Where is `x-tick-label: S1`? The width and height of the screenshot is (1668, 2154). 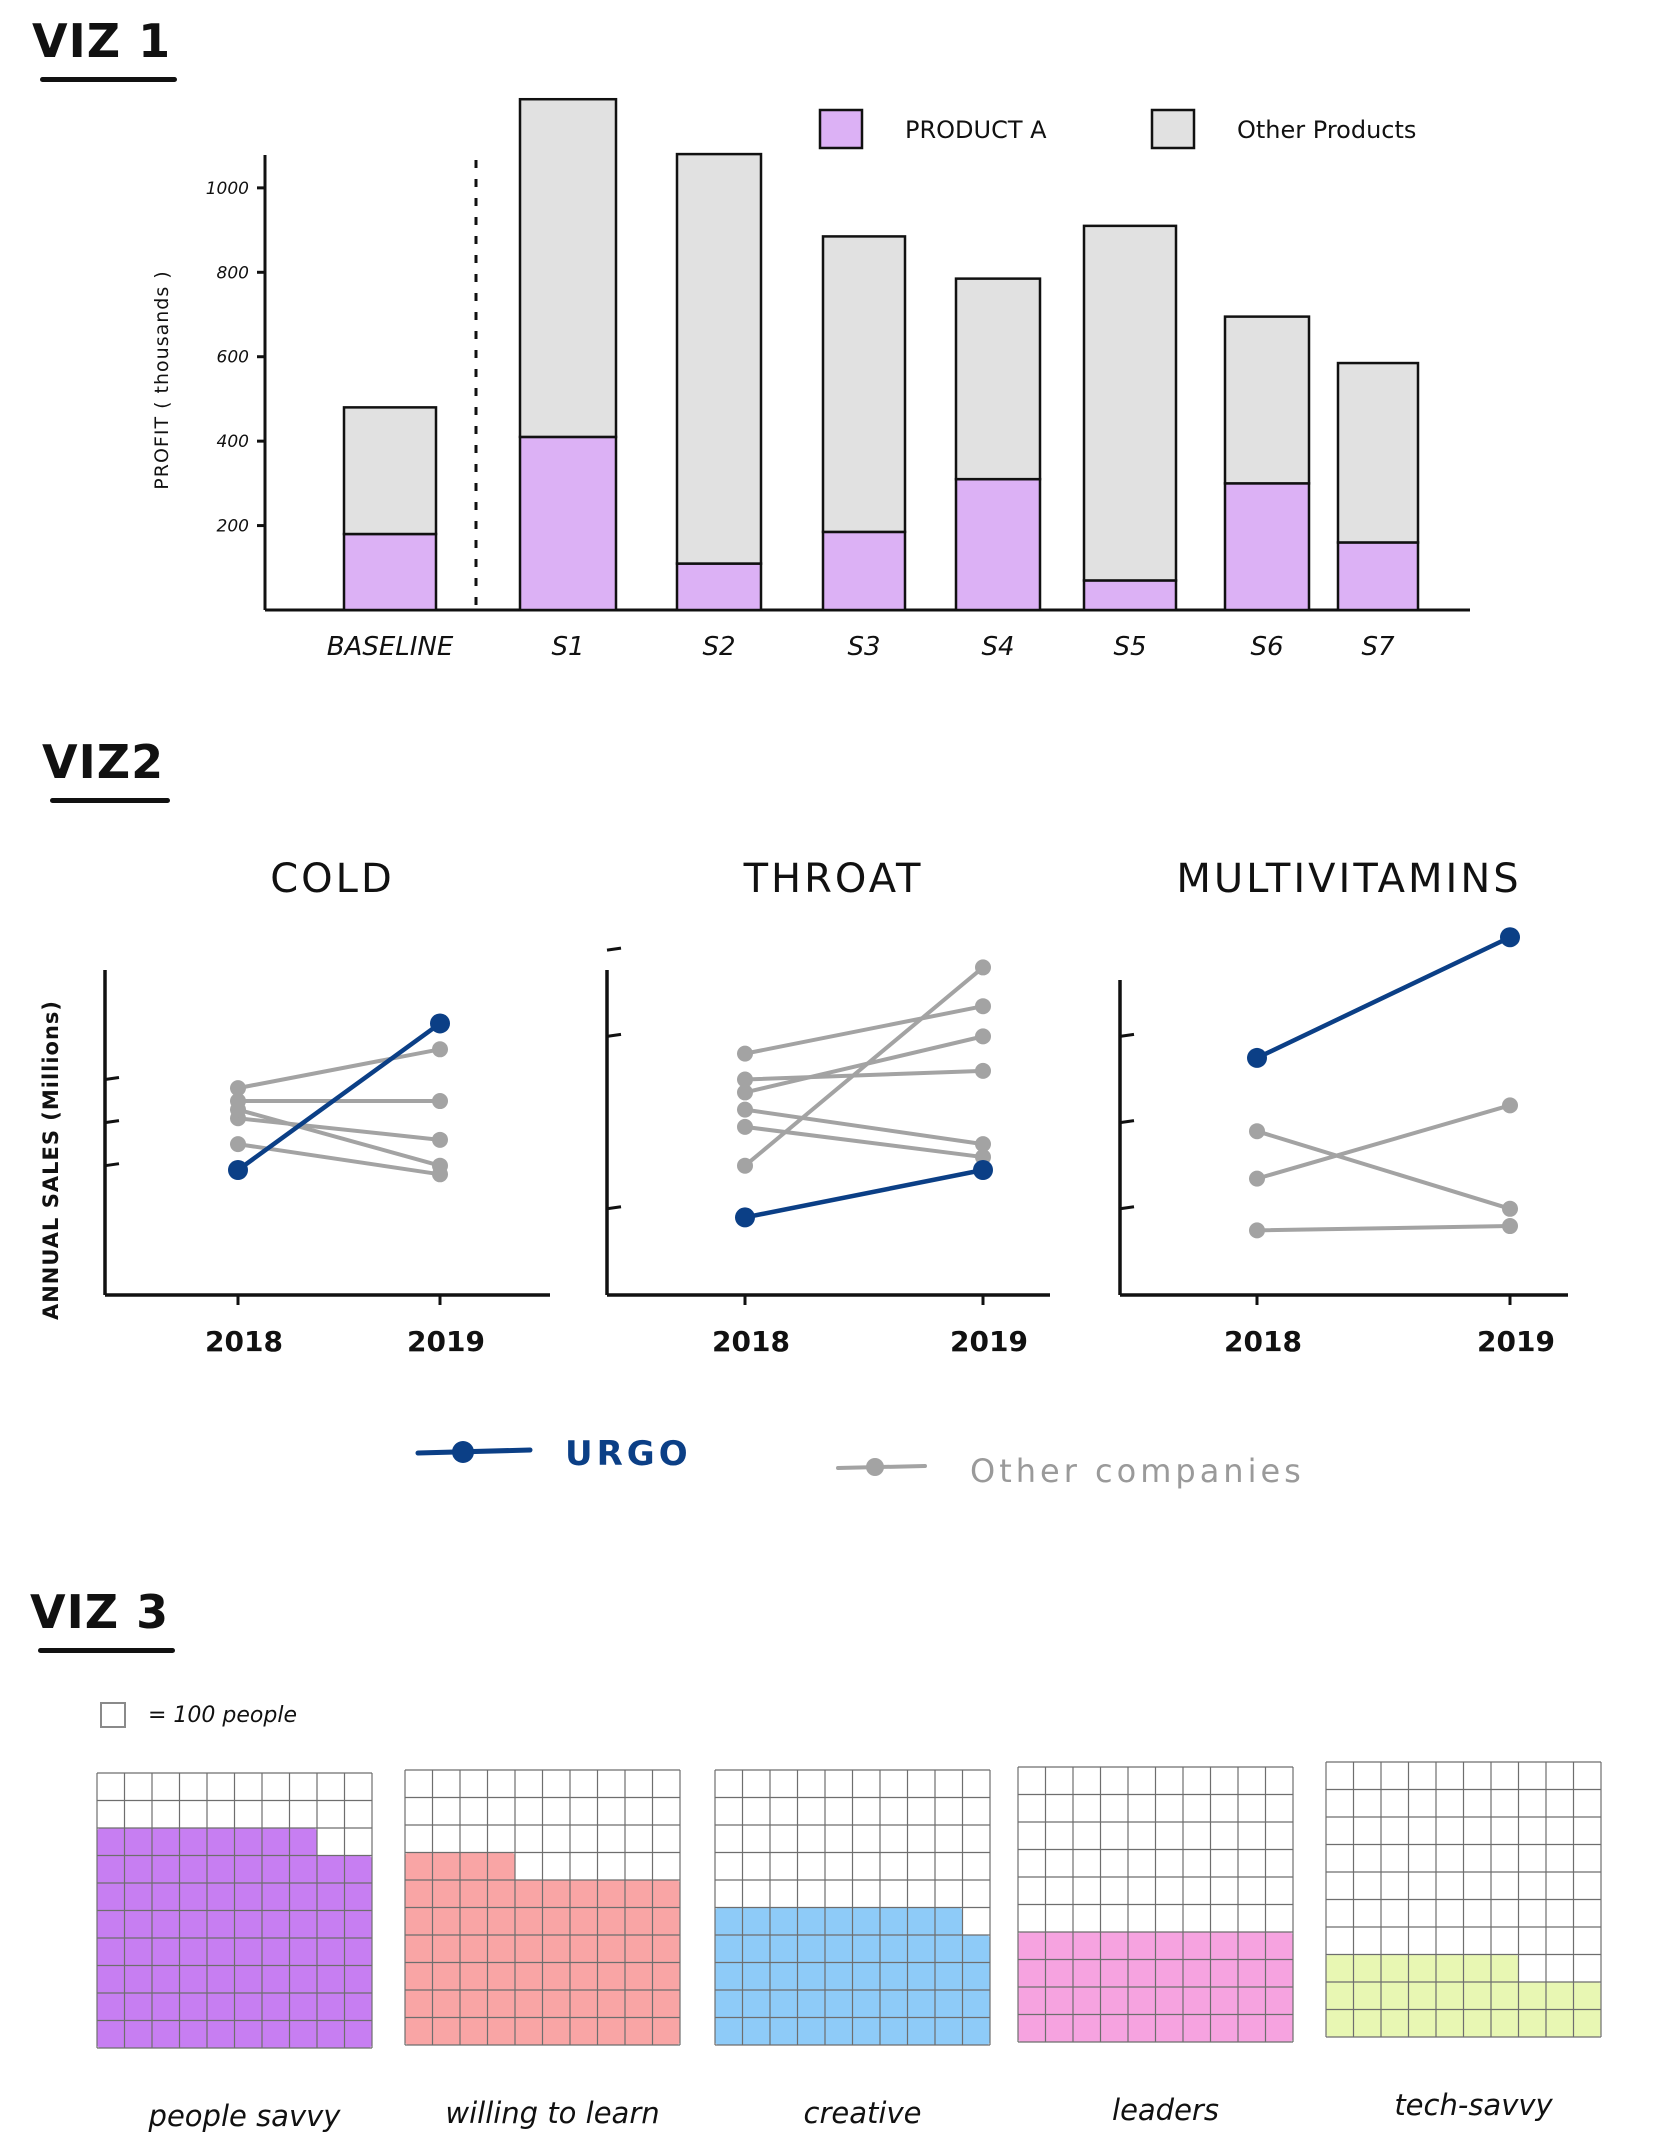 x-tick-label: S1 is located at coordinates (567, 647).